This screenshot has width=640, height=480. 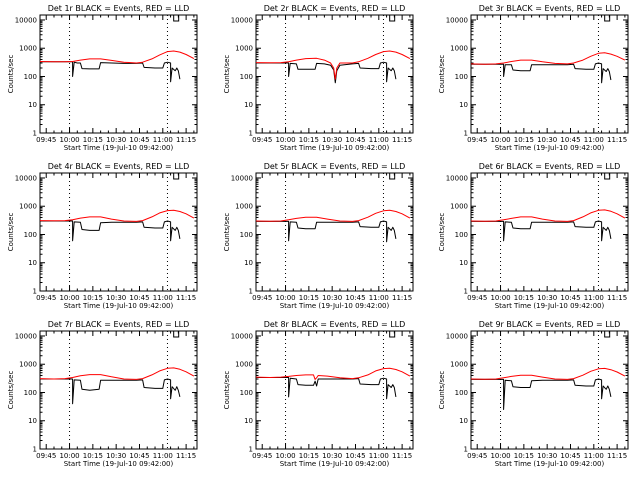 What do you see at coordinates (550, 324) in the screenshot?
I see `panel-title: Det 9r BLACK = Events, RED = LLD` at bounding box center [550, 324].